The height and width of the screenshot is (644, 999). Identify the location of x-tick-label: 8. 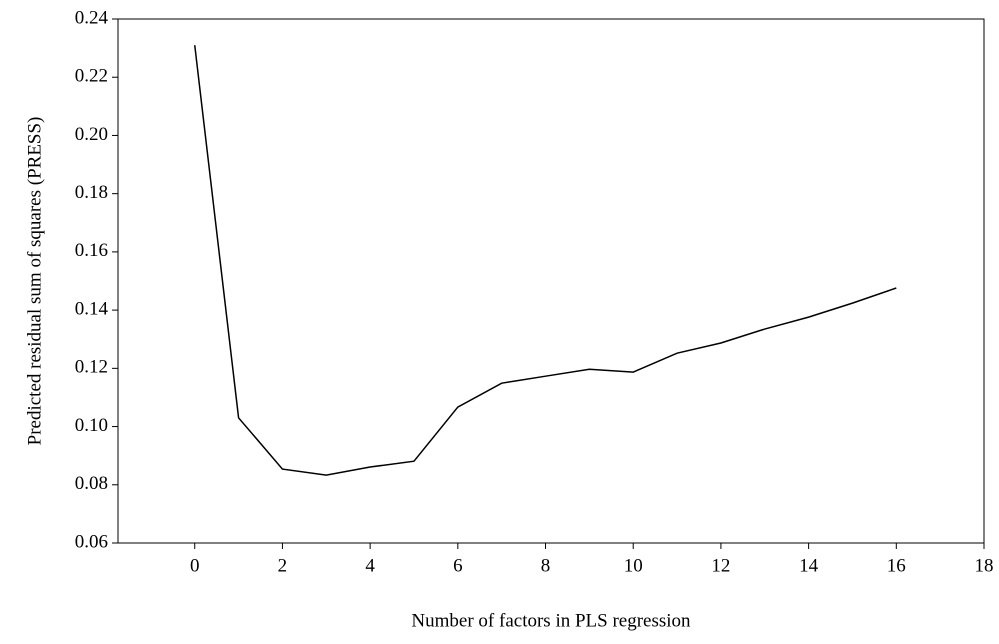
(546, 565).